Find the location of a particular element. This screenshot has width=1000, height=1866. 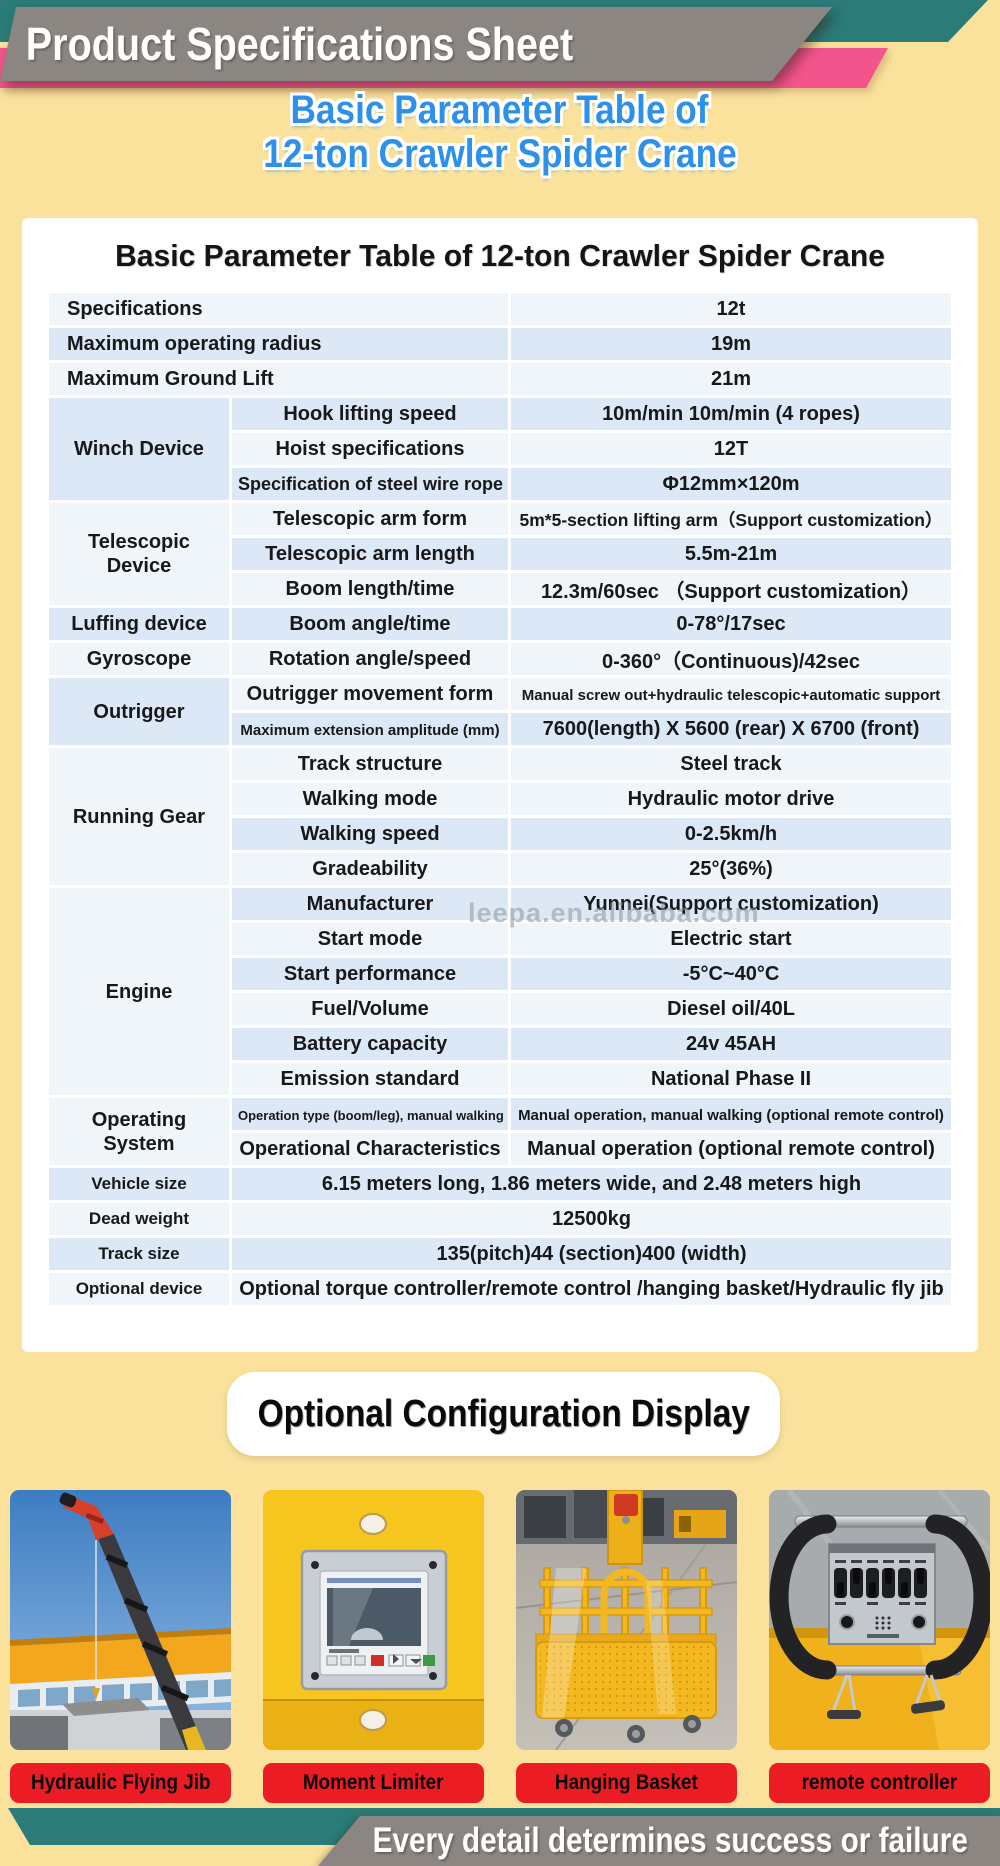

spec-label: Fuel/Volume is located at coordinates (369, 1009).